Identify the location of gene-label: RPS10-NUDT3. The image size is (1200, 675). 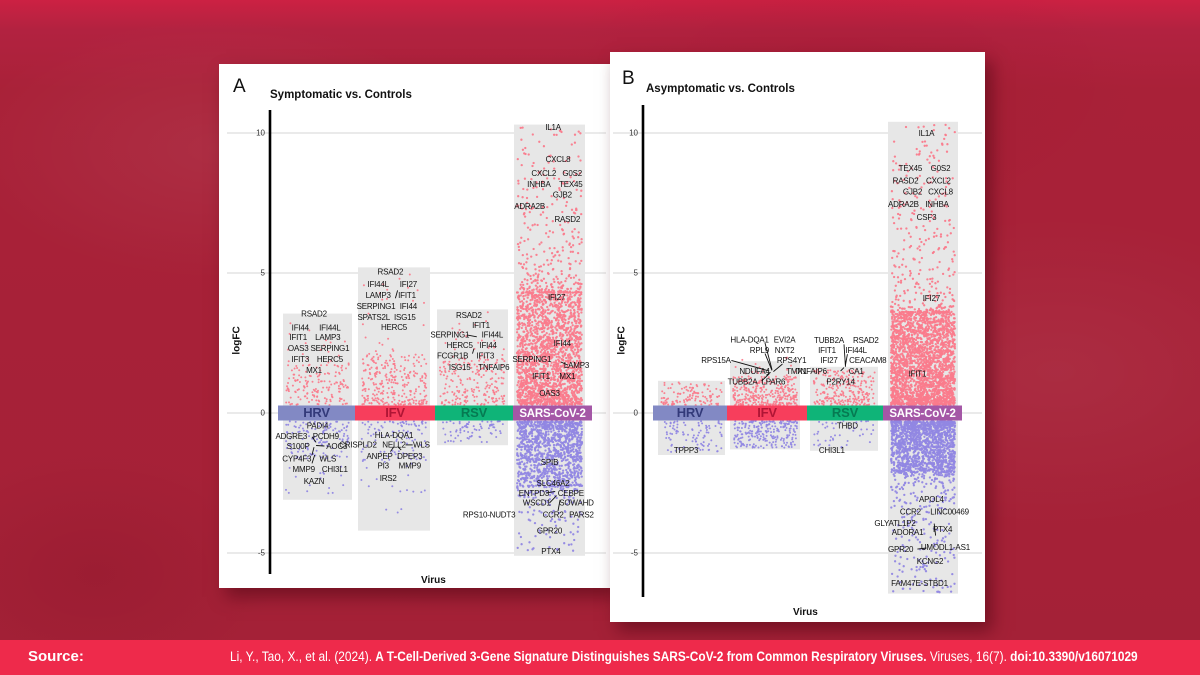
(489, 515).